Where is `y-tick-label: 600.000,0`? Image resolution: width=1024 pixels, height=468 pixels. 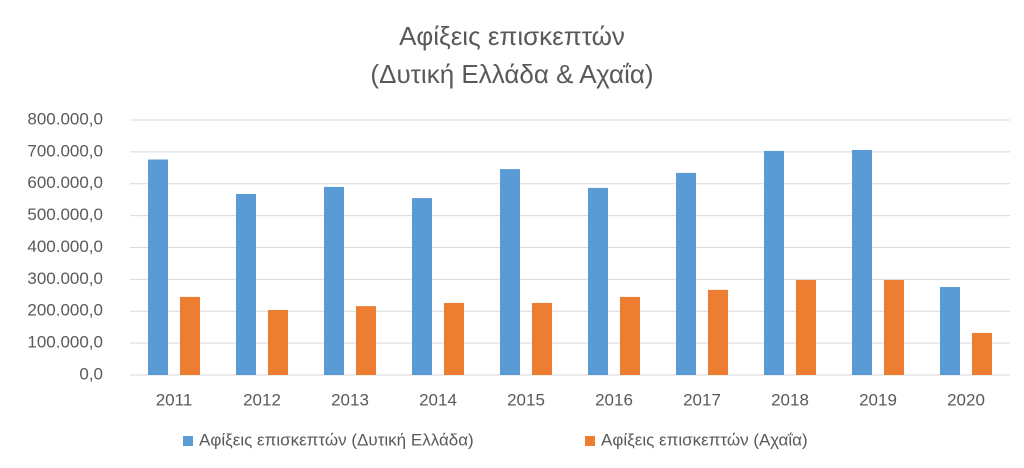 y-tick-label: 600.000,0 is located at coordinates (65, 182).